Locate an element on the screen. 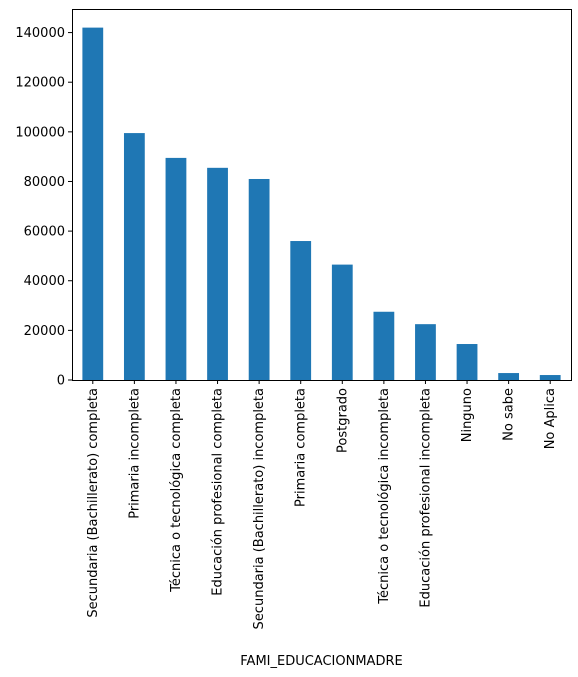 This screenshot has width=578, height=677. y-tick-label: 140000 is located at coordinates (40, 33).